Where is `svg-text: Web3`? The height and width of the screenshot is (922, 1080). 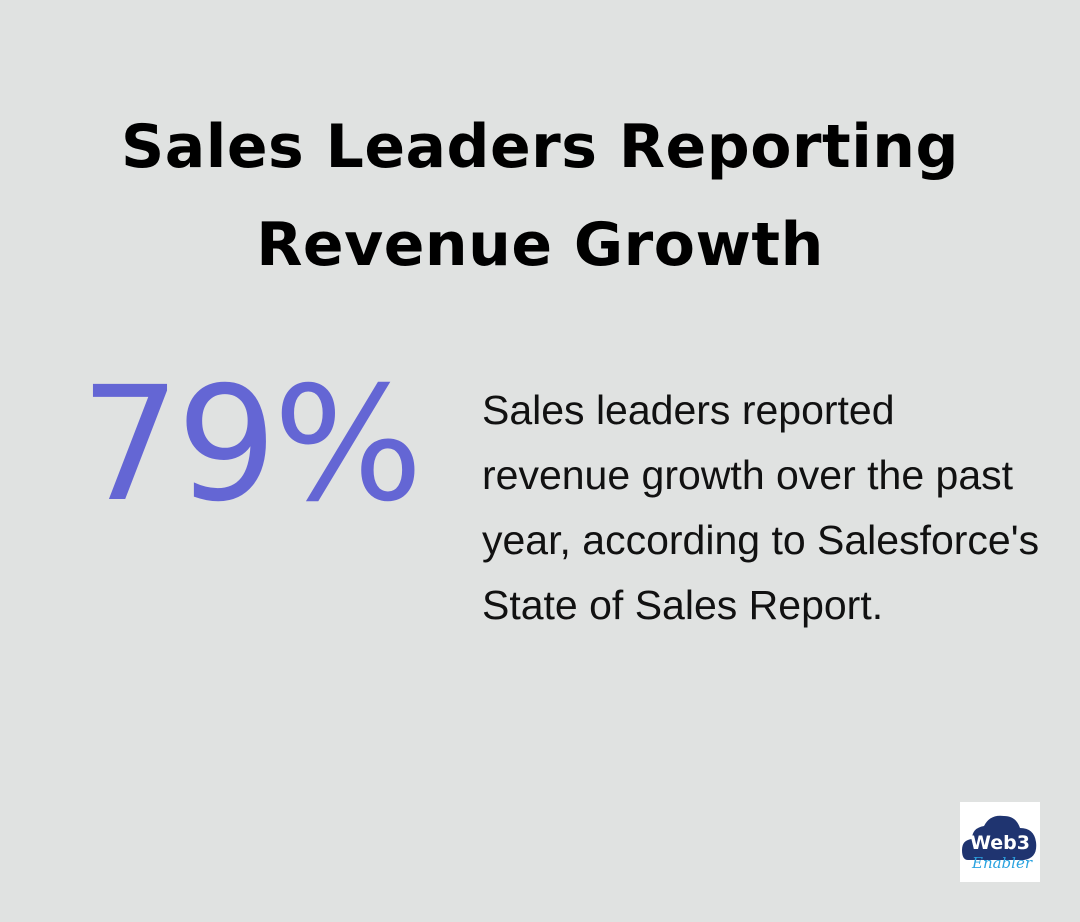
svg-text: Web3 is located at coordinates (1000, 843).